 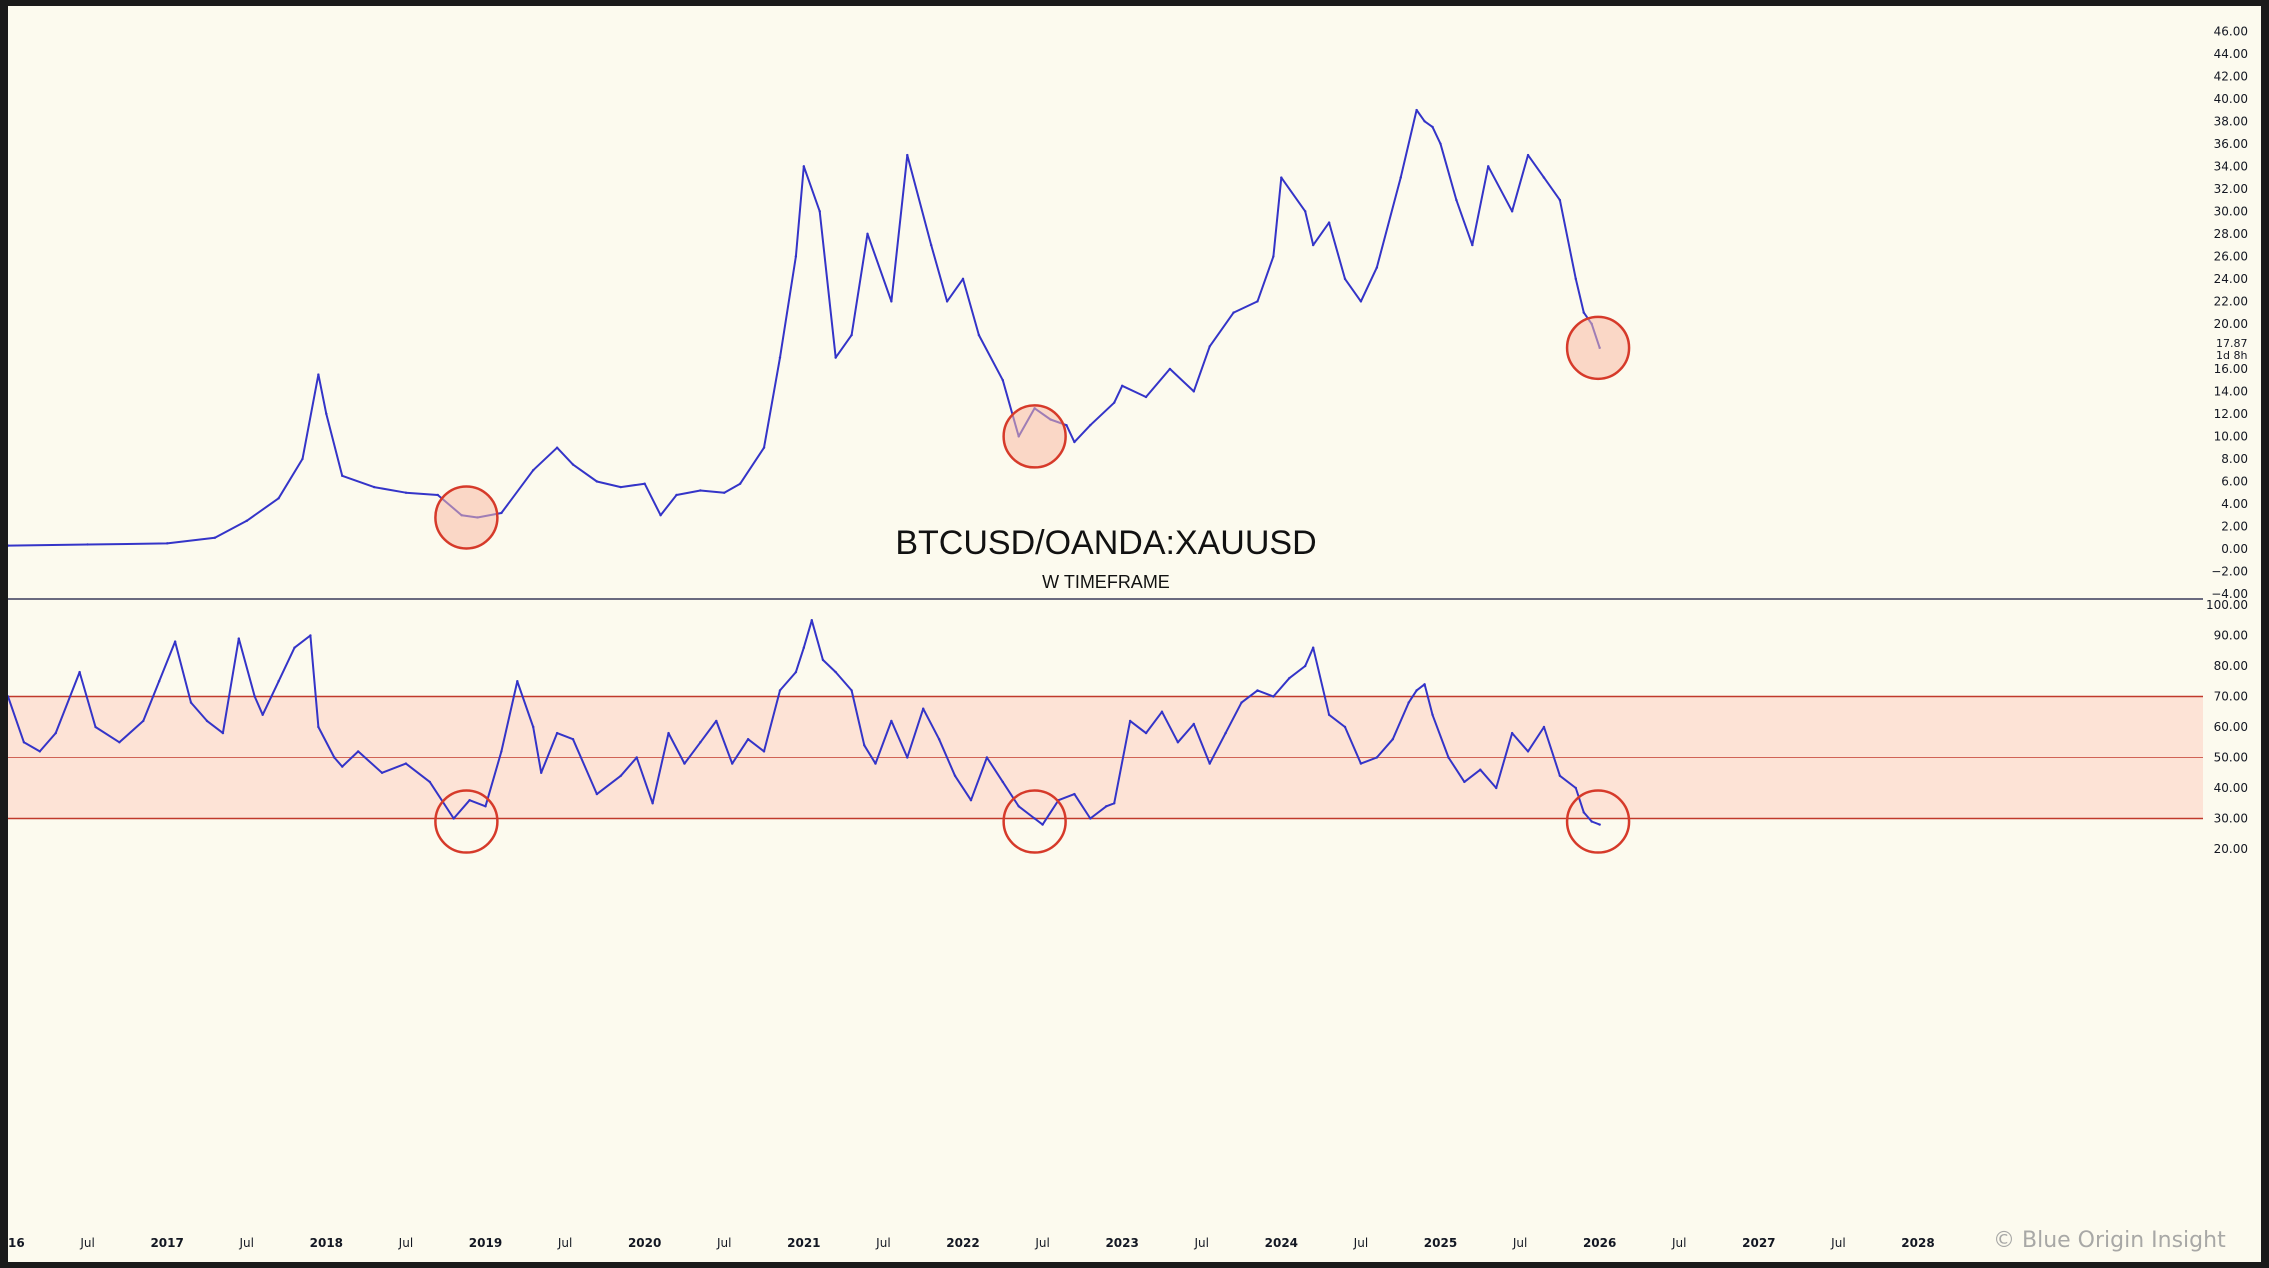 I want to click on price-tick-label: 12.00, so click(x=2231, y=414).